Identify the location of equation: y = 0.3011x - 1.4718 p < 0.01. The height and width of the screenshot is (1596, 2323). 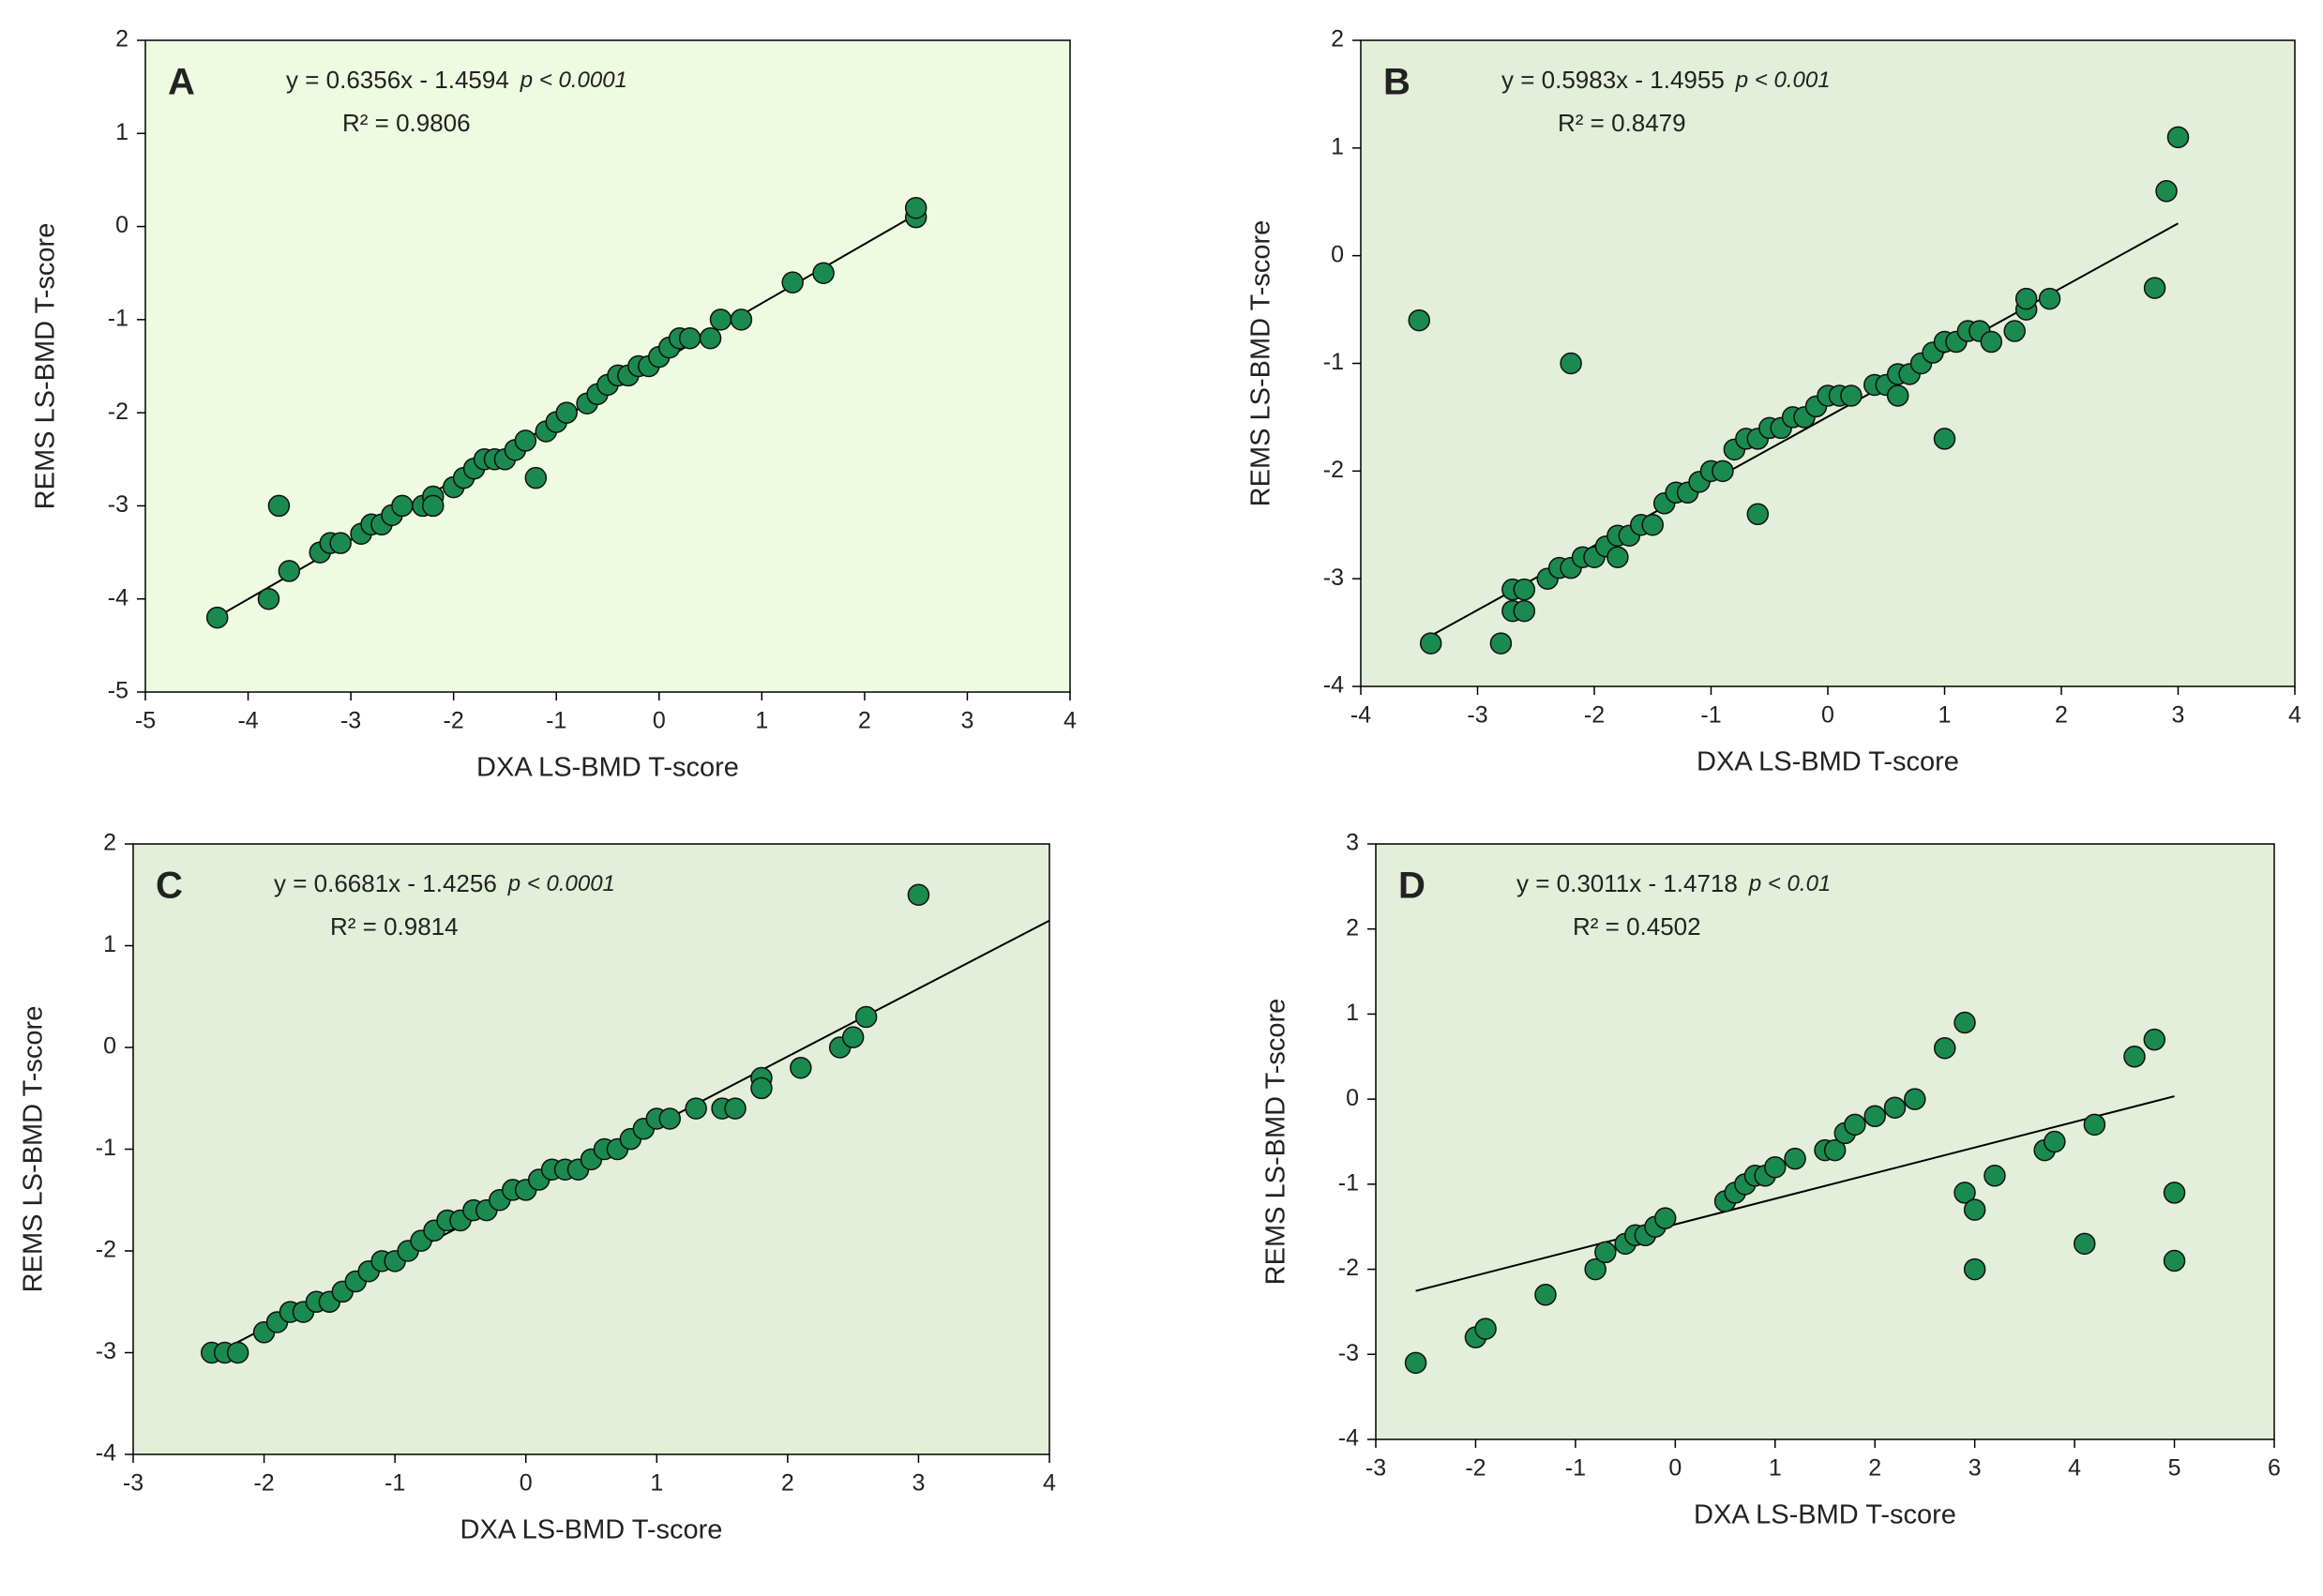
(1673, 883).